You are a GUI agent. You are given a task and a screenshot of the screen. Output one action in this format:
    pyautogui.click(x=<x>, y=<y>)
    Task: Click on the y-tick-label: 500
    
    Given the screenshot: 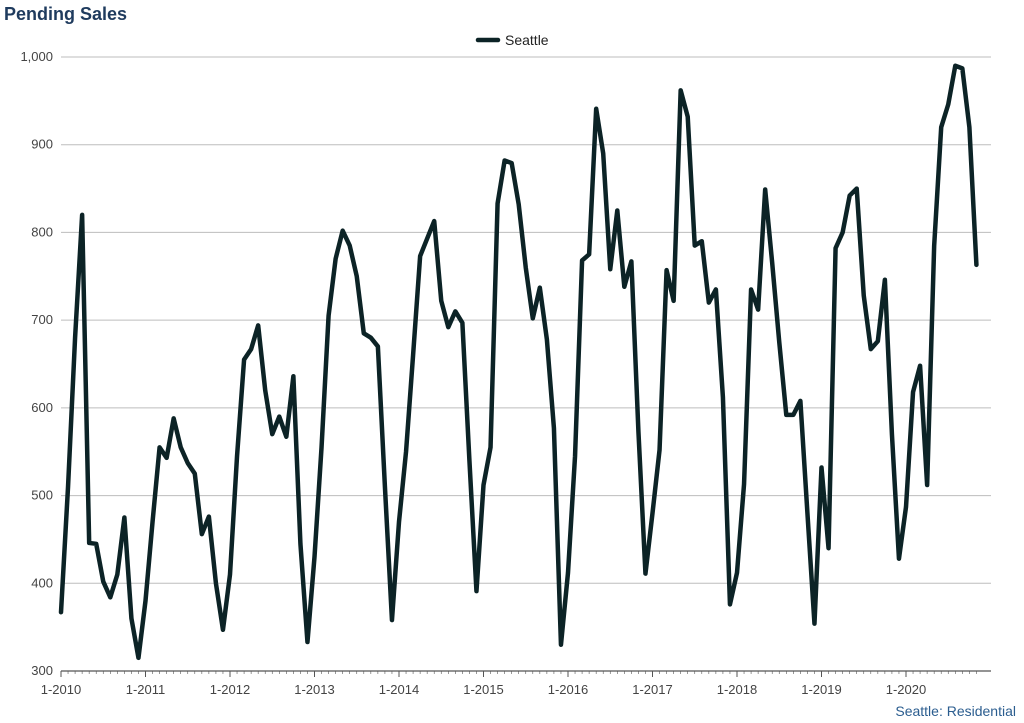 What is the action you would take?
    pyautogui.click(x=42, y=495)
    